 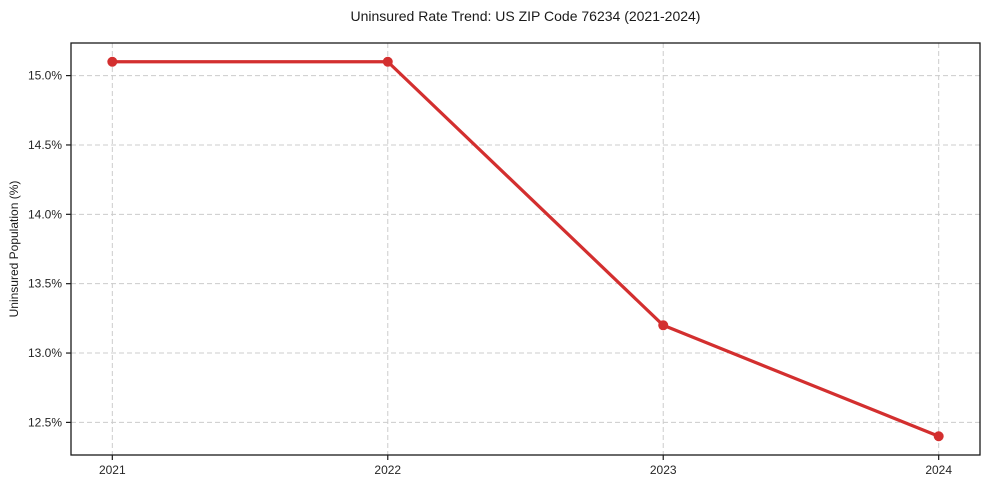 I want to click on y-tick-label: 15.0%, so click(x=45, y=76).